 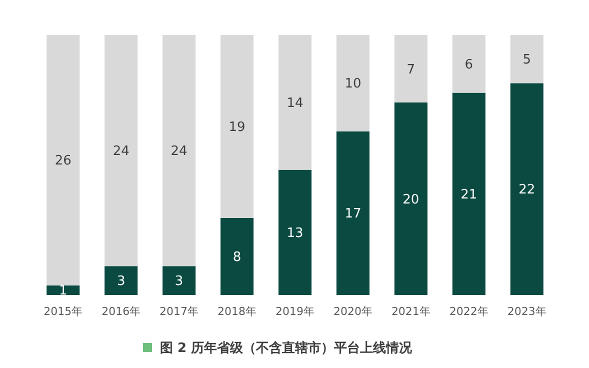 I want to click on x-tick-label: 2018年, so click(x=237, y=311).